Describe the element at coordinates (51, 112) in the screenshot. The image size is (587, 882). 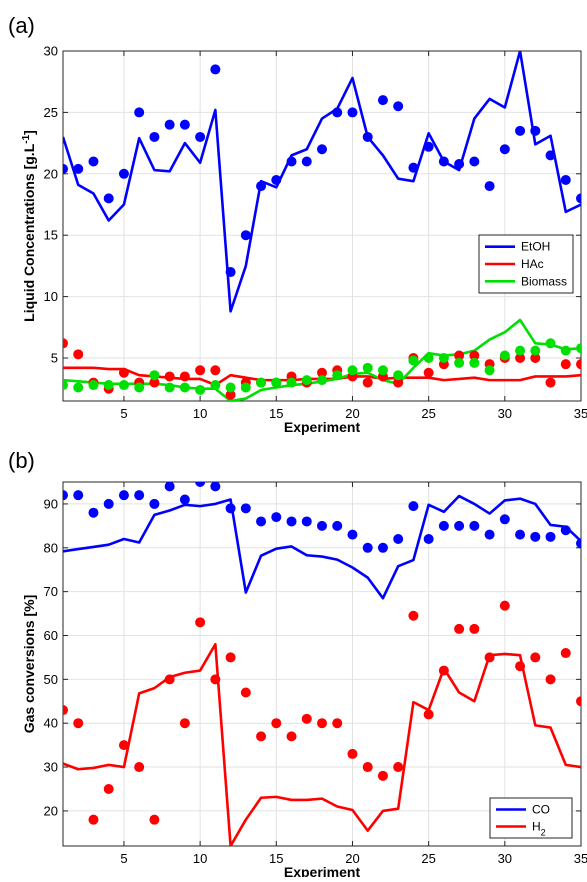
I see `y-tick-label: 25` at that location.